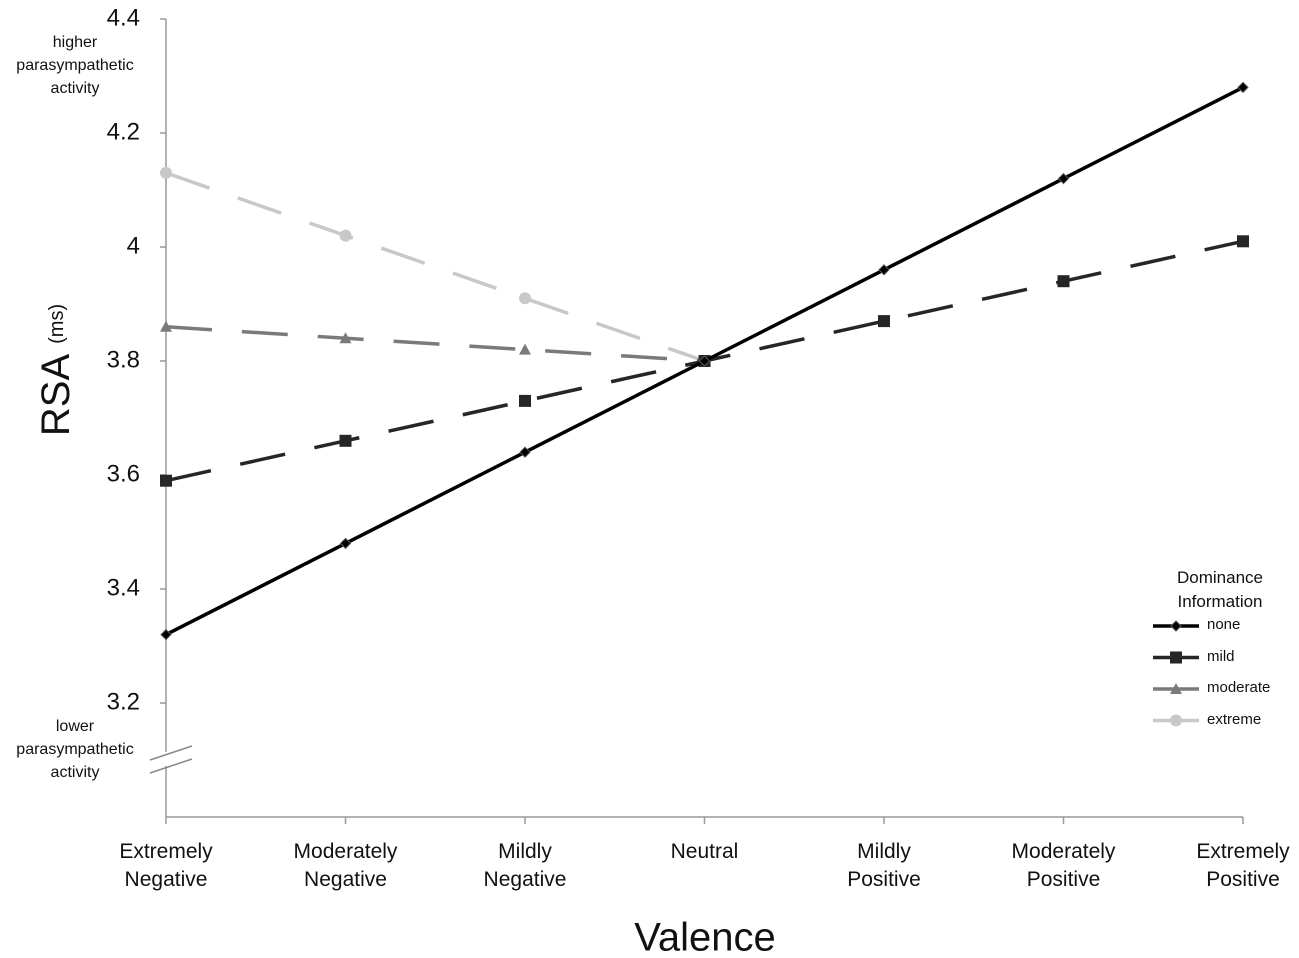 The width and height of the screenshot is (1299, 958). I want to click on y-axis-title: RSA (ms), so click(56, 370).